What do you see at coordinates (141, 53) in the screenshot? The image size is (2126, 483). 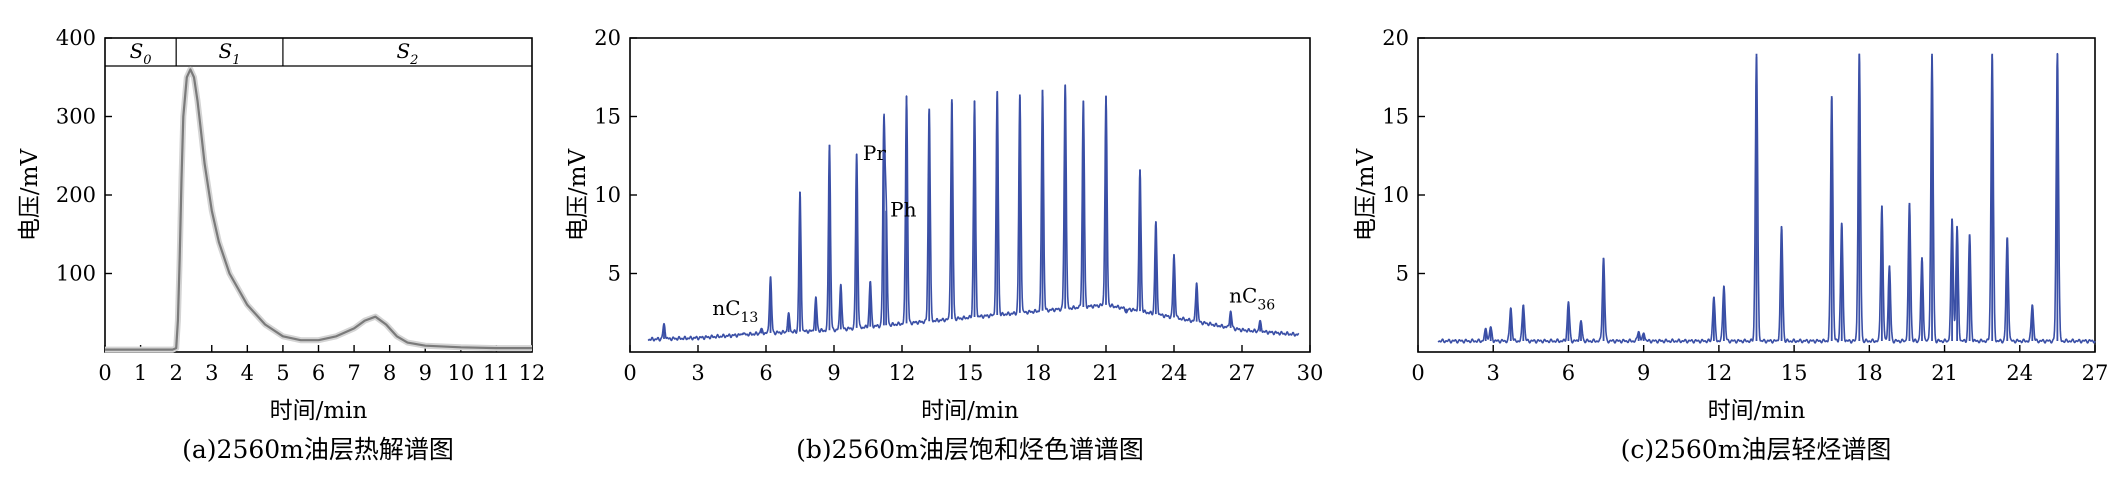 I see `segment-label-S0: S0` at bounding box center [141, 53].